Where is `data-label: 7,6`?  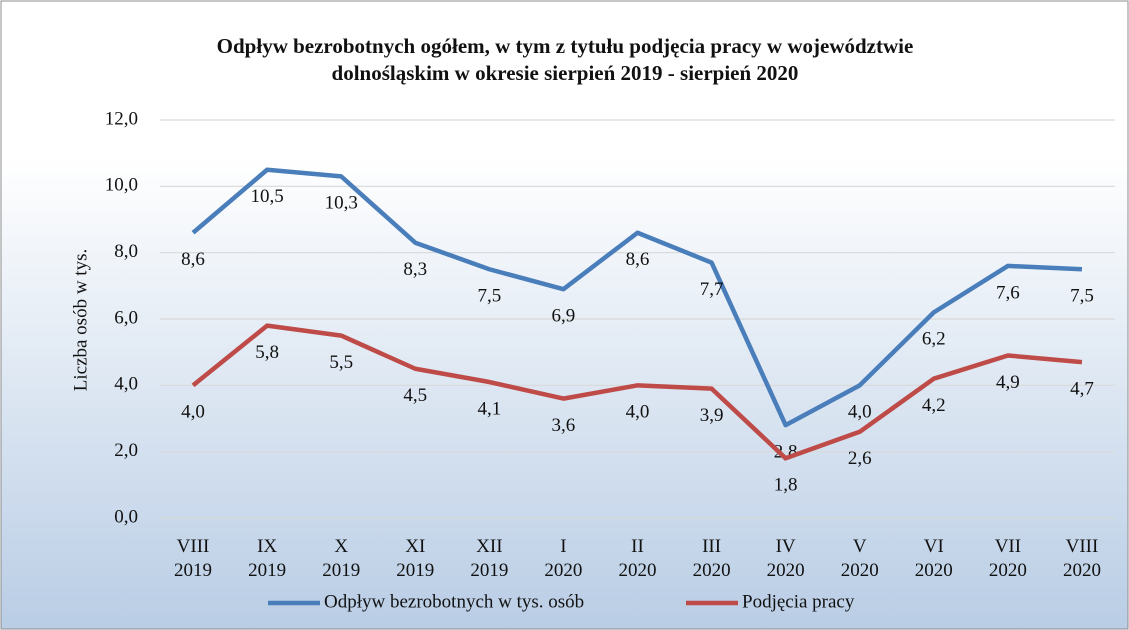
data-label: 7,6 is located at coordinates (1008, 292).